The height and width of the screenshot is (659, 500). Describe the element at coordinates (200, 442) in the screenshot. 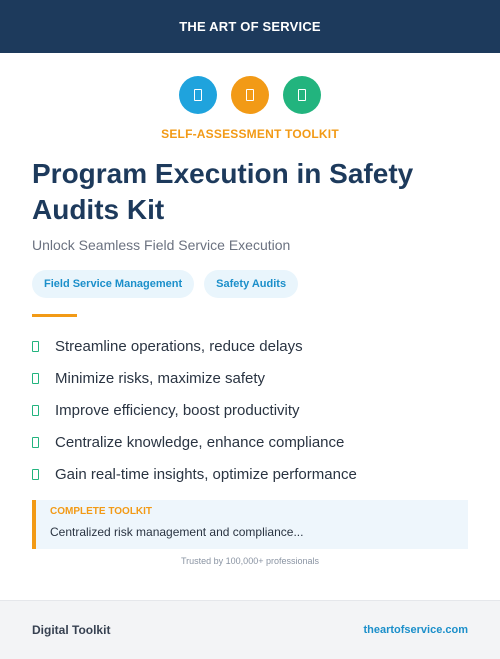

I see `benefit-text: Centralize knowledge, enhance compliance` at that location.